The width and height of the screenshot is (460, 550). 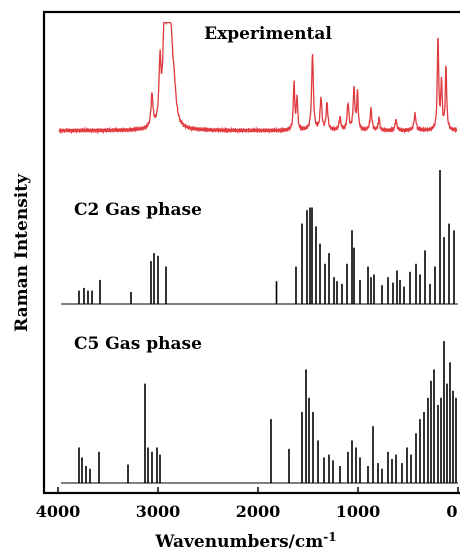 I want to click on panel-title-c5: C5 Gas phase, so click(x=138, y=344).